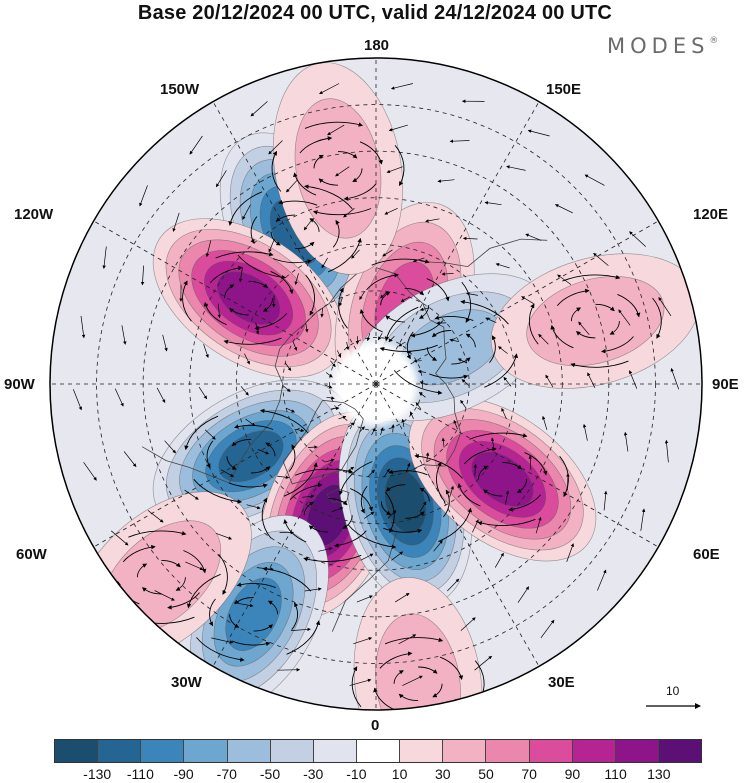  I want to click on colorbar-ticks: -130 -110 -90 -70 -50 -30 -10 10 30 50 70 90 110 130, so click(378, 774).